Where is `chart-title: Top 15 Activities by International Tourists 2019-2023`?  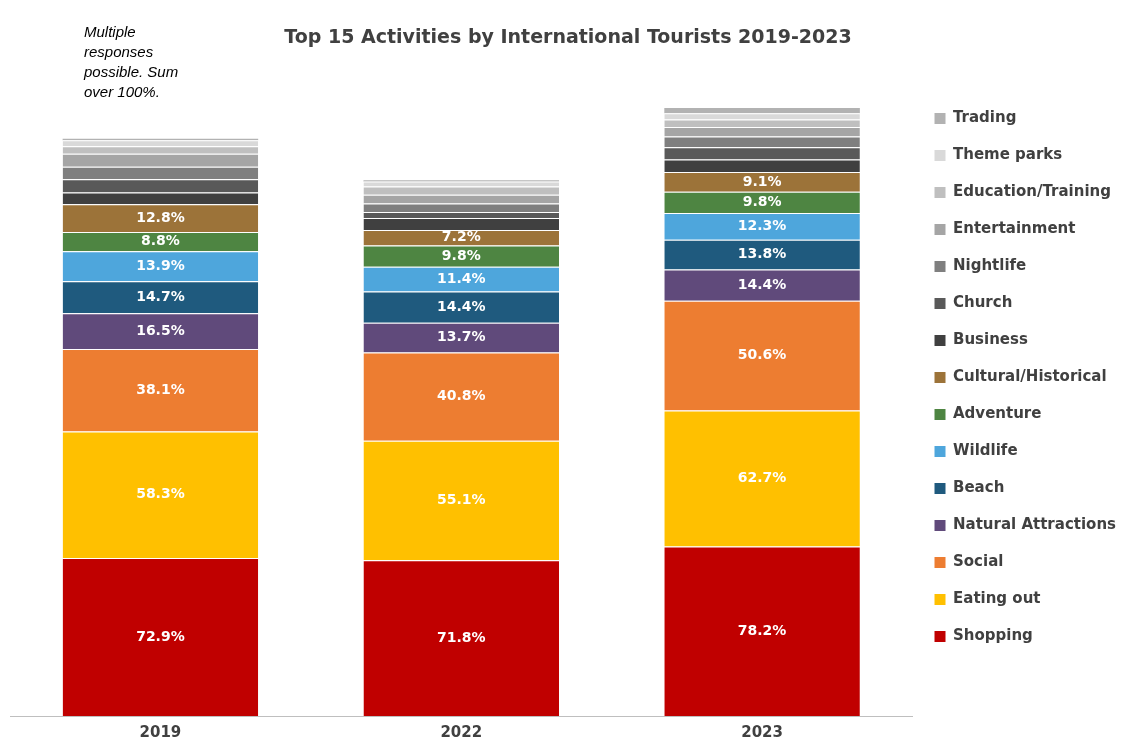
chart-title: Top 15 Activities by International Tourists 2019-2023 is located at coordinates (568, 36).